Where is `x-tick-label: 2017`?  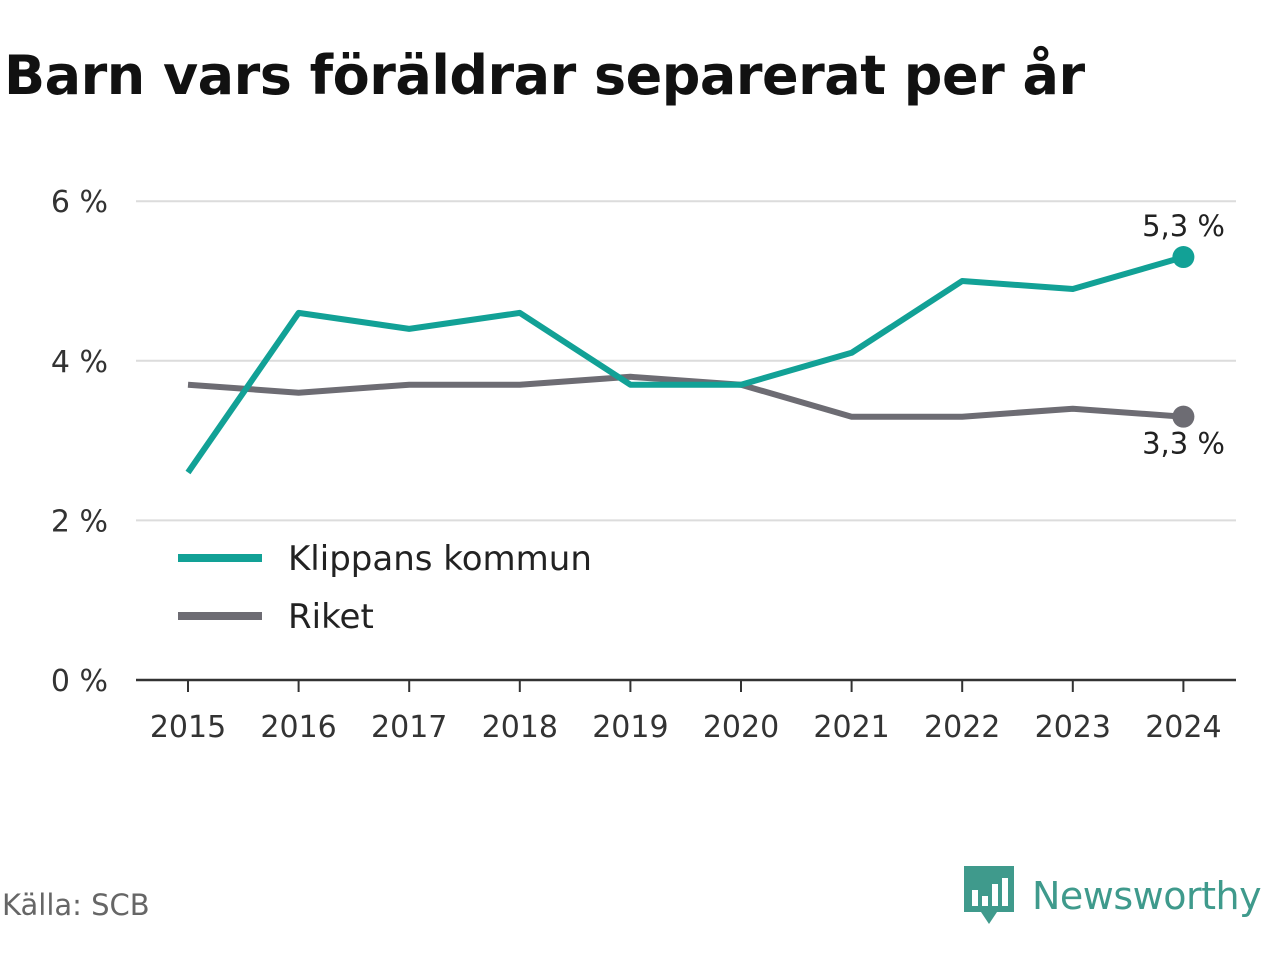 x-tick-label: 2017 is located at coordinates (409, 727).